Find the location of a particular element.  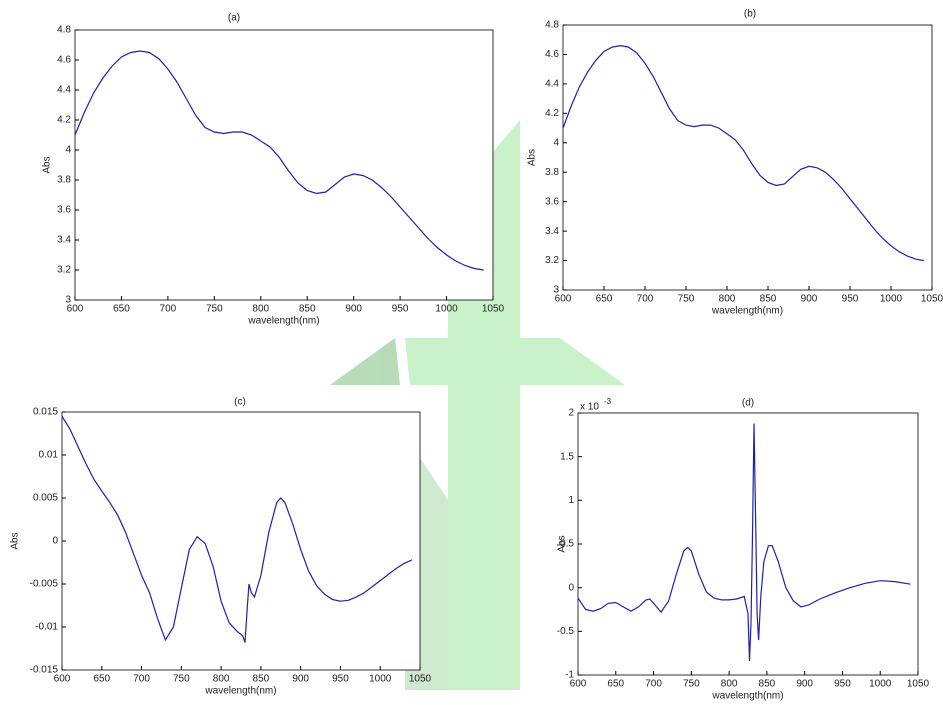

y-tick-label: -0.005 is located at coordinates (44, 584).